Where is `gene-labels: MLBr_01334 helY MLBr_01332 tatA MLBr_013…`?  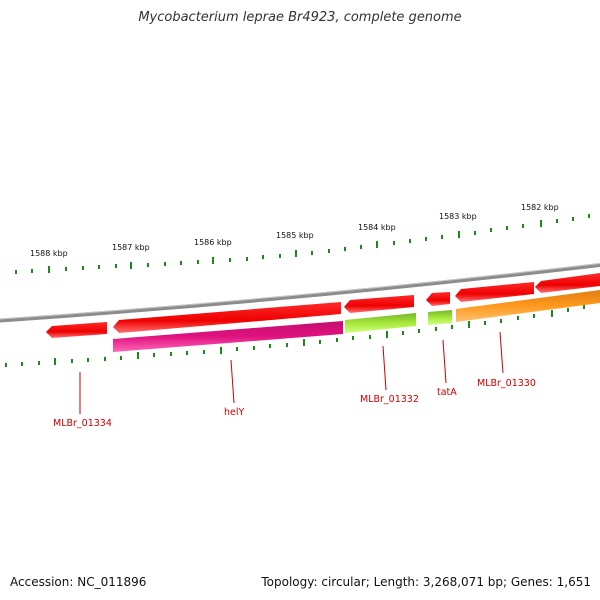 gene-labels: MLBr_01334 helY MLBr_01332 tatA MLBr_013… is located at coordinates (294, 403).